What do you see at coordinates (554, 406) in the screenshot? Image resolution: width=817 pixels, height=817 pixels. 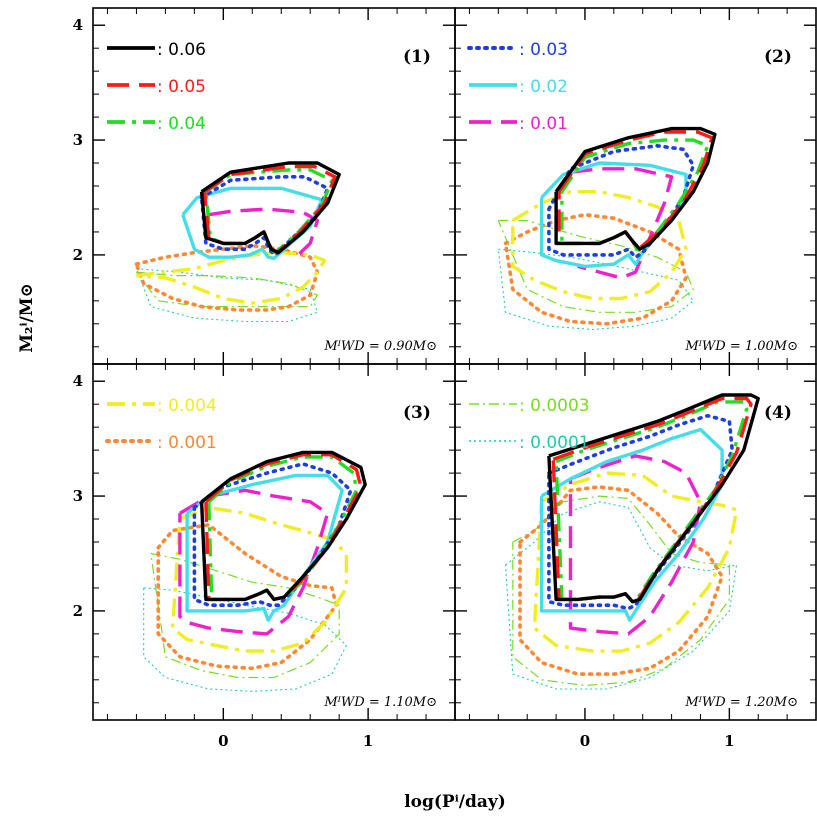 I see `legend-label: : 0.0003` at bounding box center [554, 406].